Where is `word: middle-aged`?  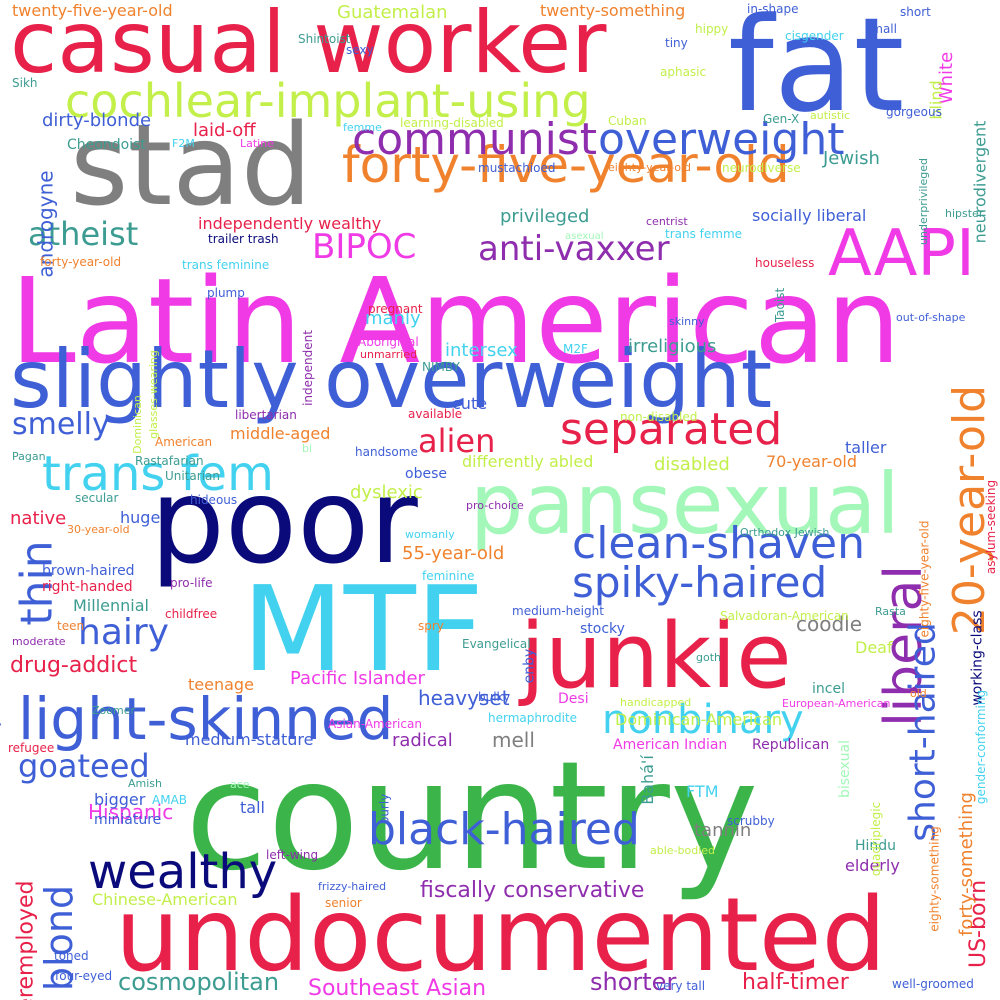 word: middle-aged is located at coordinates (280, 433).